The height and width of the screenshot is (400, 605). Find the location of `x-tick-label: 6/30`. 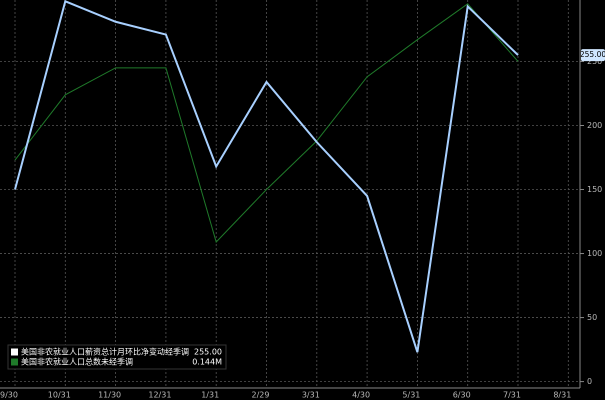

x-tick-label: 6/30 is located at coordinates (462, 395).